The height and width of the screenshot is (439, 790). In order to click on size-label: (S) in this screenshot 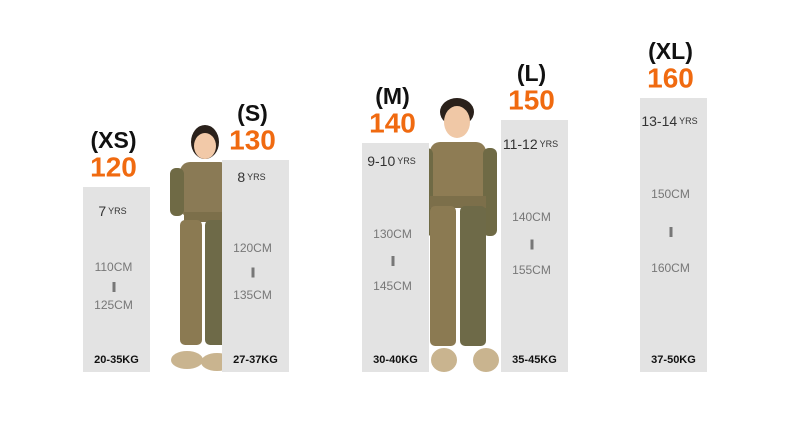, I will do `click(252, 113)`.